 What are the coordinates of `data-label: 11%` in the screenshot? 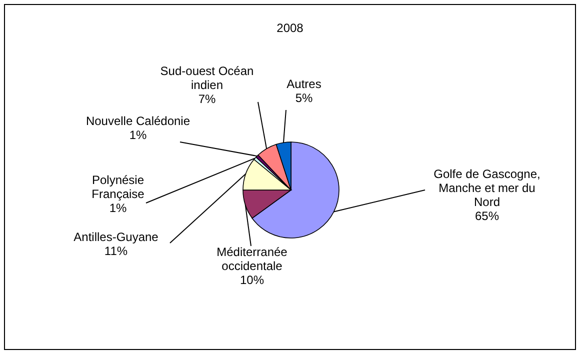 It's located at (116, 251).